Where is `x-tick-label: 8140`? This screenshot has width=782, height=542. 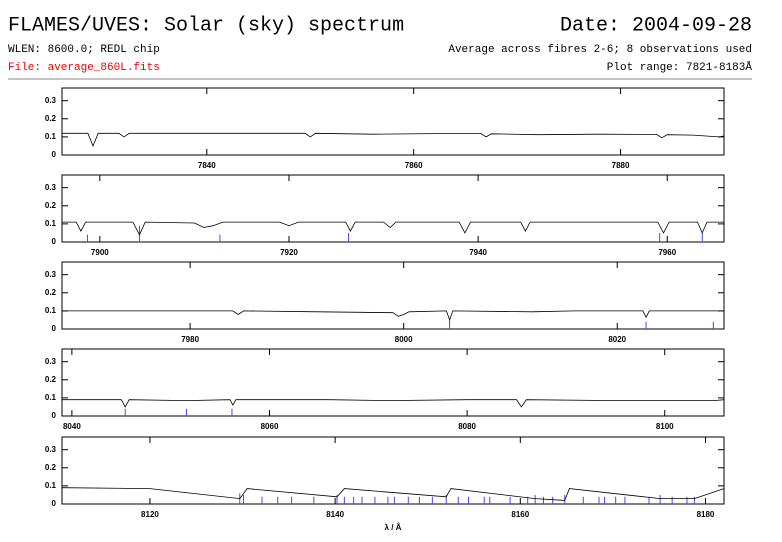
x-tick-label: 8140 is located at coordinates (335, 514).